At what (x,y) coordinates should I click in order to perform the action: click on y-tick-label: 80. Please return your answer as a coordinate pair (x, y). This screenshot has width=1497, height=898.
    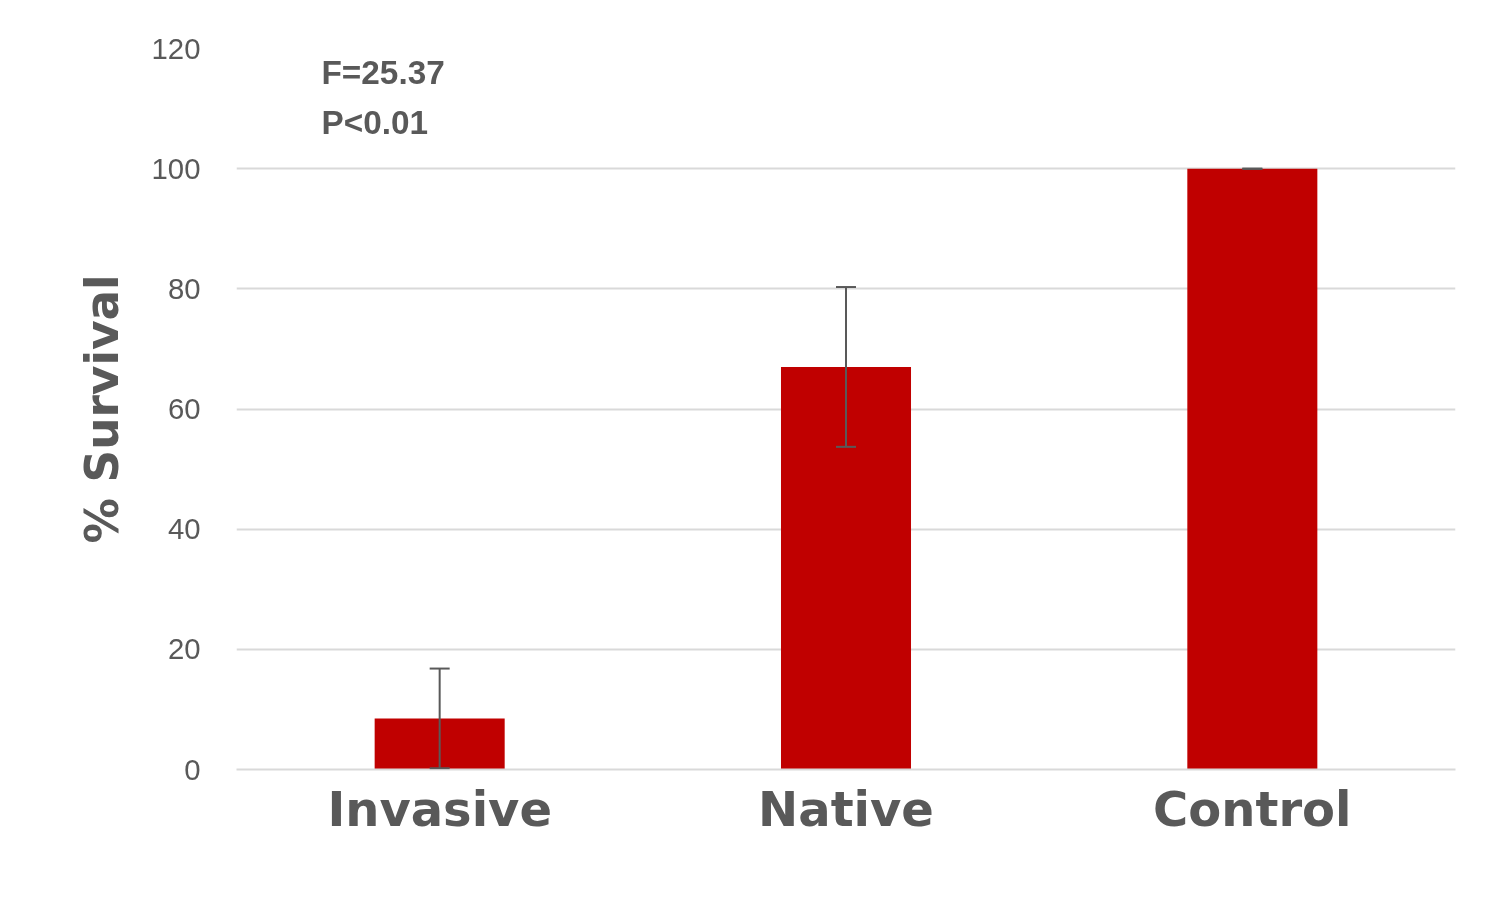
    Looking at the image, I should click on (184, 288).